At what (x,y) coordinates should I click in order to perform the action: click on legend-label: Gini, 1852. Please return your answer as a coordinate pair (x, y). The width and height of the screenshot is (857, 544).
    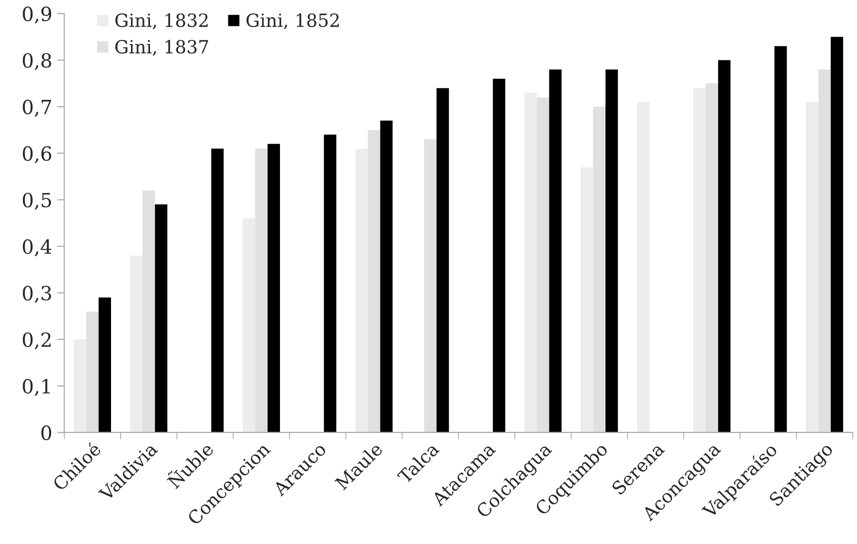
    Looking at the image, I should click on (292, 21).